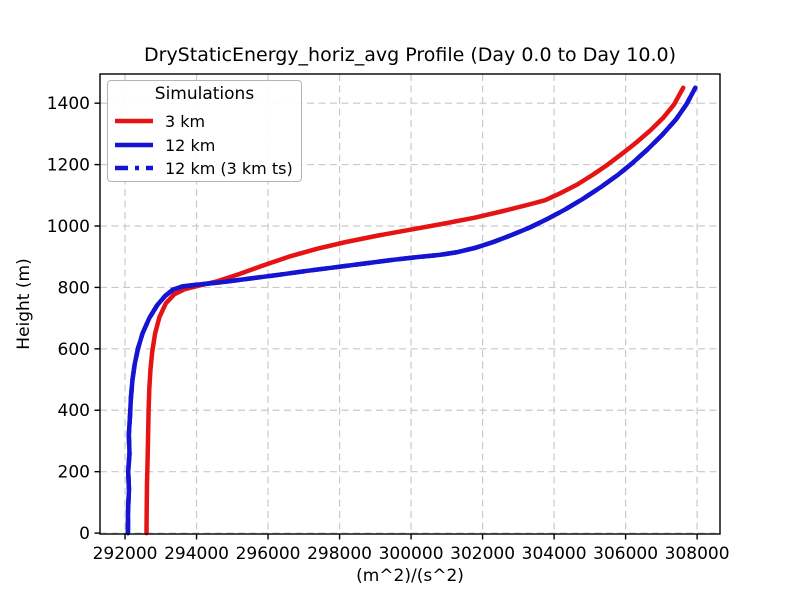 This screenshot has height=600, width=800. Describe the element at coordinates (268, 554) in the screenshot. I see `x-tick-label: 296000` at that location.